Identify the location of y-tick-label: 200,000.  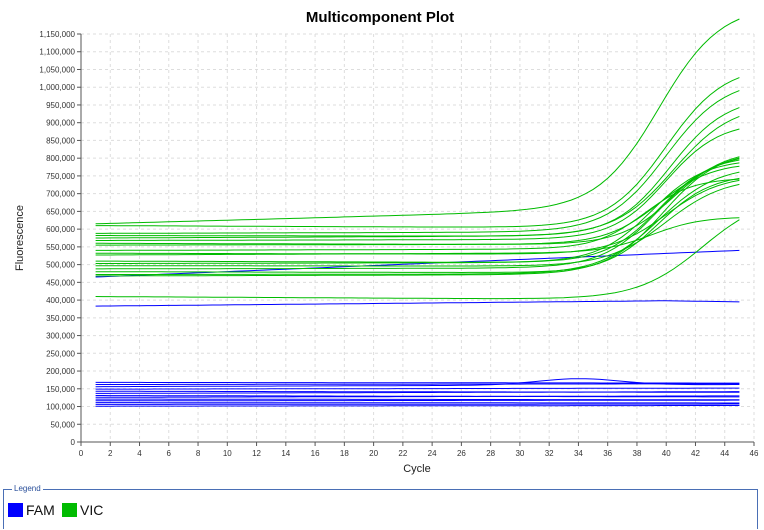
(60, 371).